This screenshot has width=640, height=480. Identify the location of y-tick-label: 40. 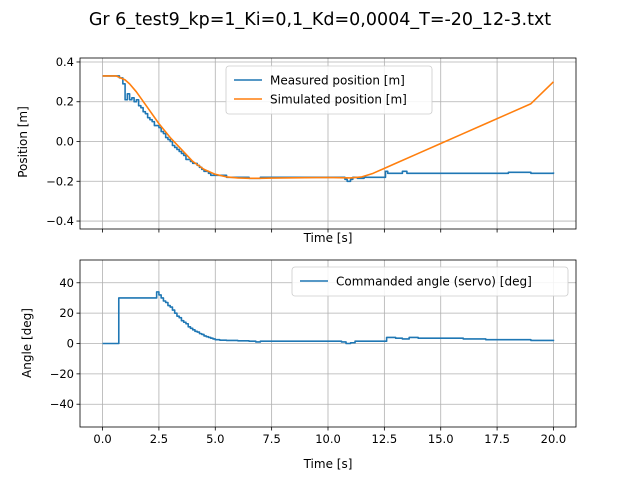
(66, 283).